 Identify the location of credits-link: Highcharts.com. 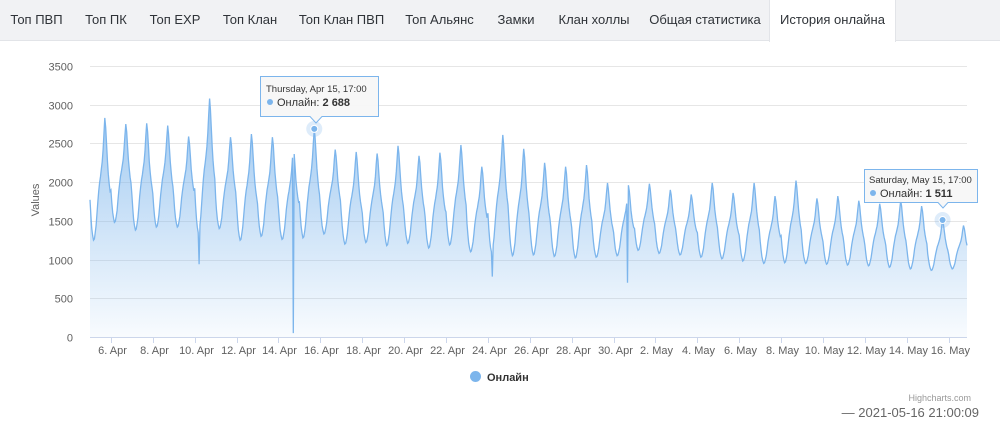
(939, 398).